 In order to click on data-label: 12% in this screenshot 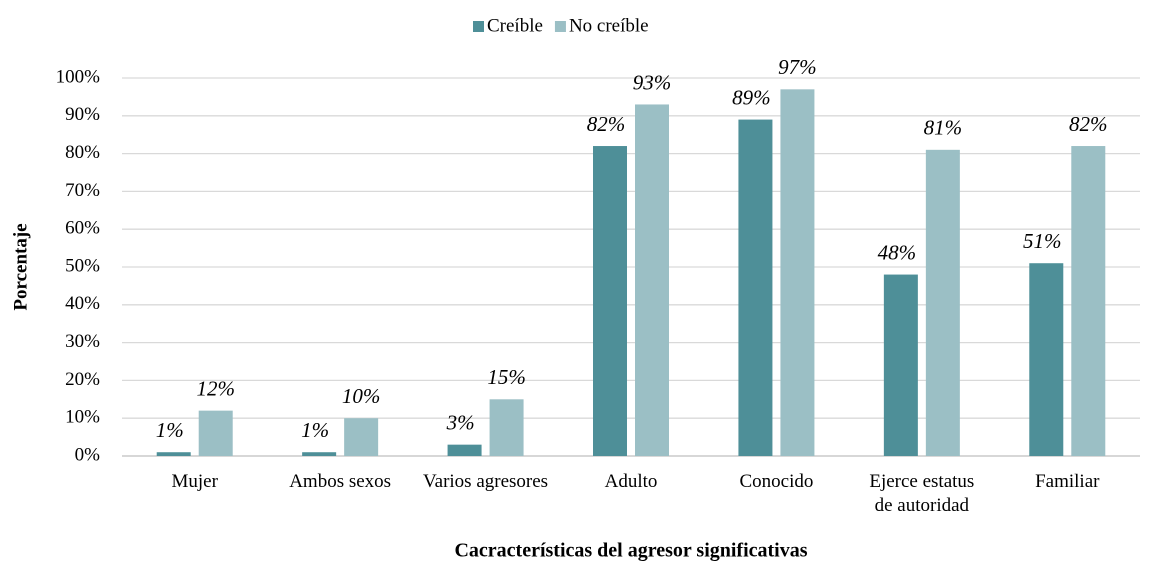, I will do `click(215, 388)`.